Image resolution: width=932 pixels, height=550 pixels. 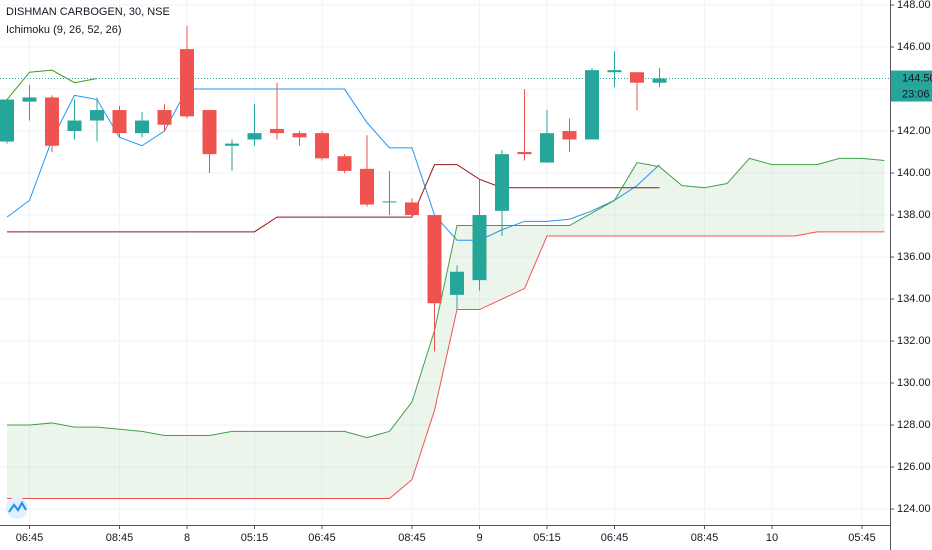 I want to click on x-tick-label: 9, so click(x=479, y=538).